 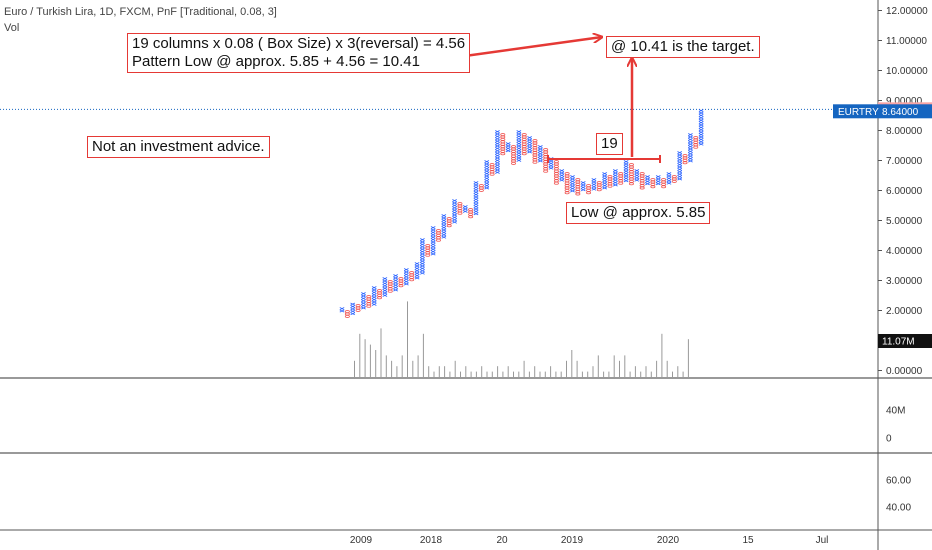 What do you see at coordinates (521, 213) in the screenshot?
I see `pnf-columns` at bounding box center [521, 213].